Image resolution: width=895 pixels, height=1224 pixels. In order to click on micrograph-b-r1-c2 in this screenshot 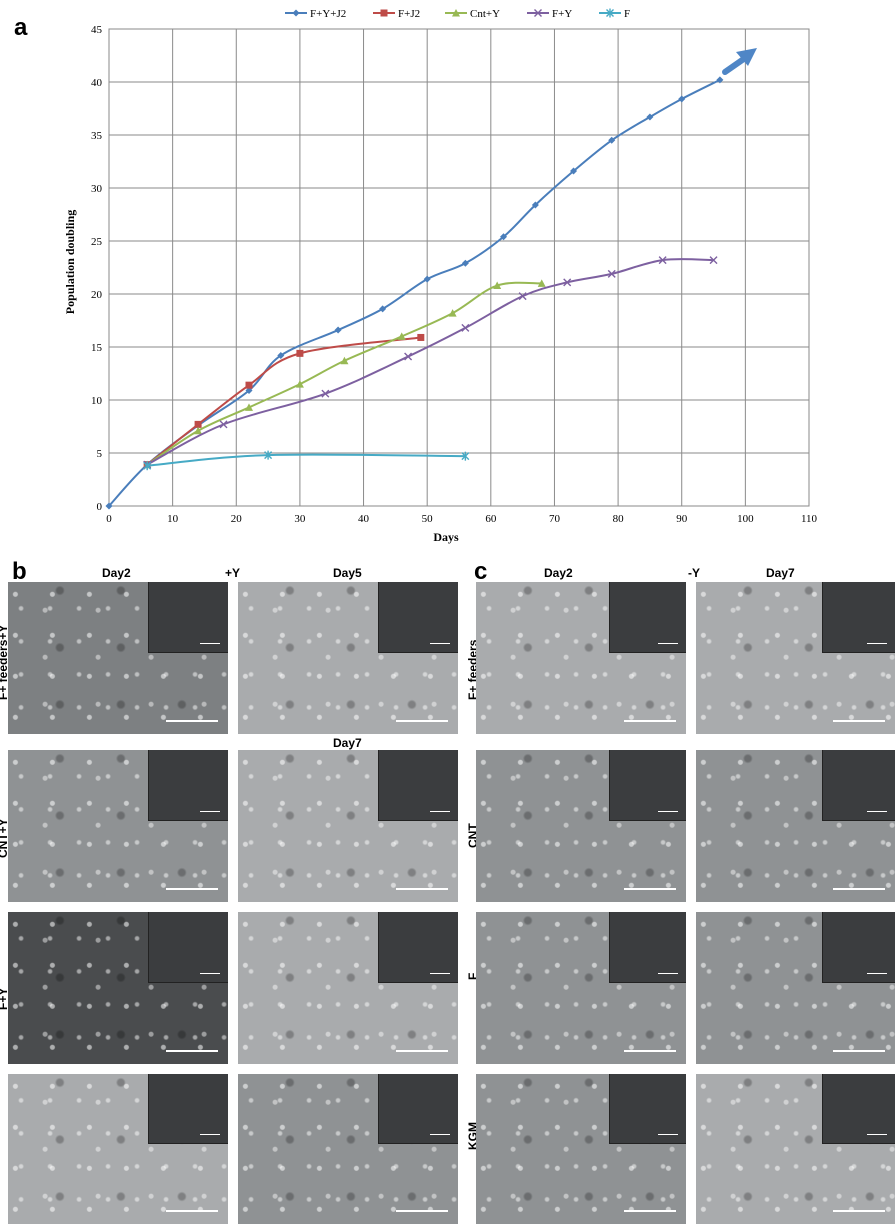, I will do `click(348, 658)`.